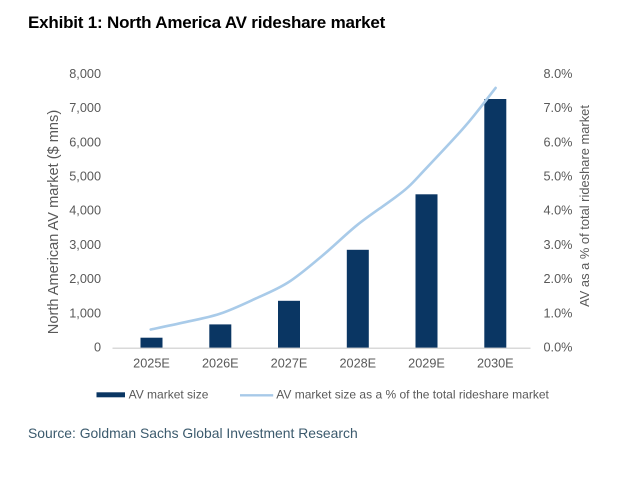 Image resolution: width=620 pixels, height=484 pixels. What do you see at coordinates (558, 177) in the screenshot?
I see `svg-text: 5.0%` at bounding box center [558, 177].